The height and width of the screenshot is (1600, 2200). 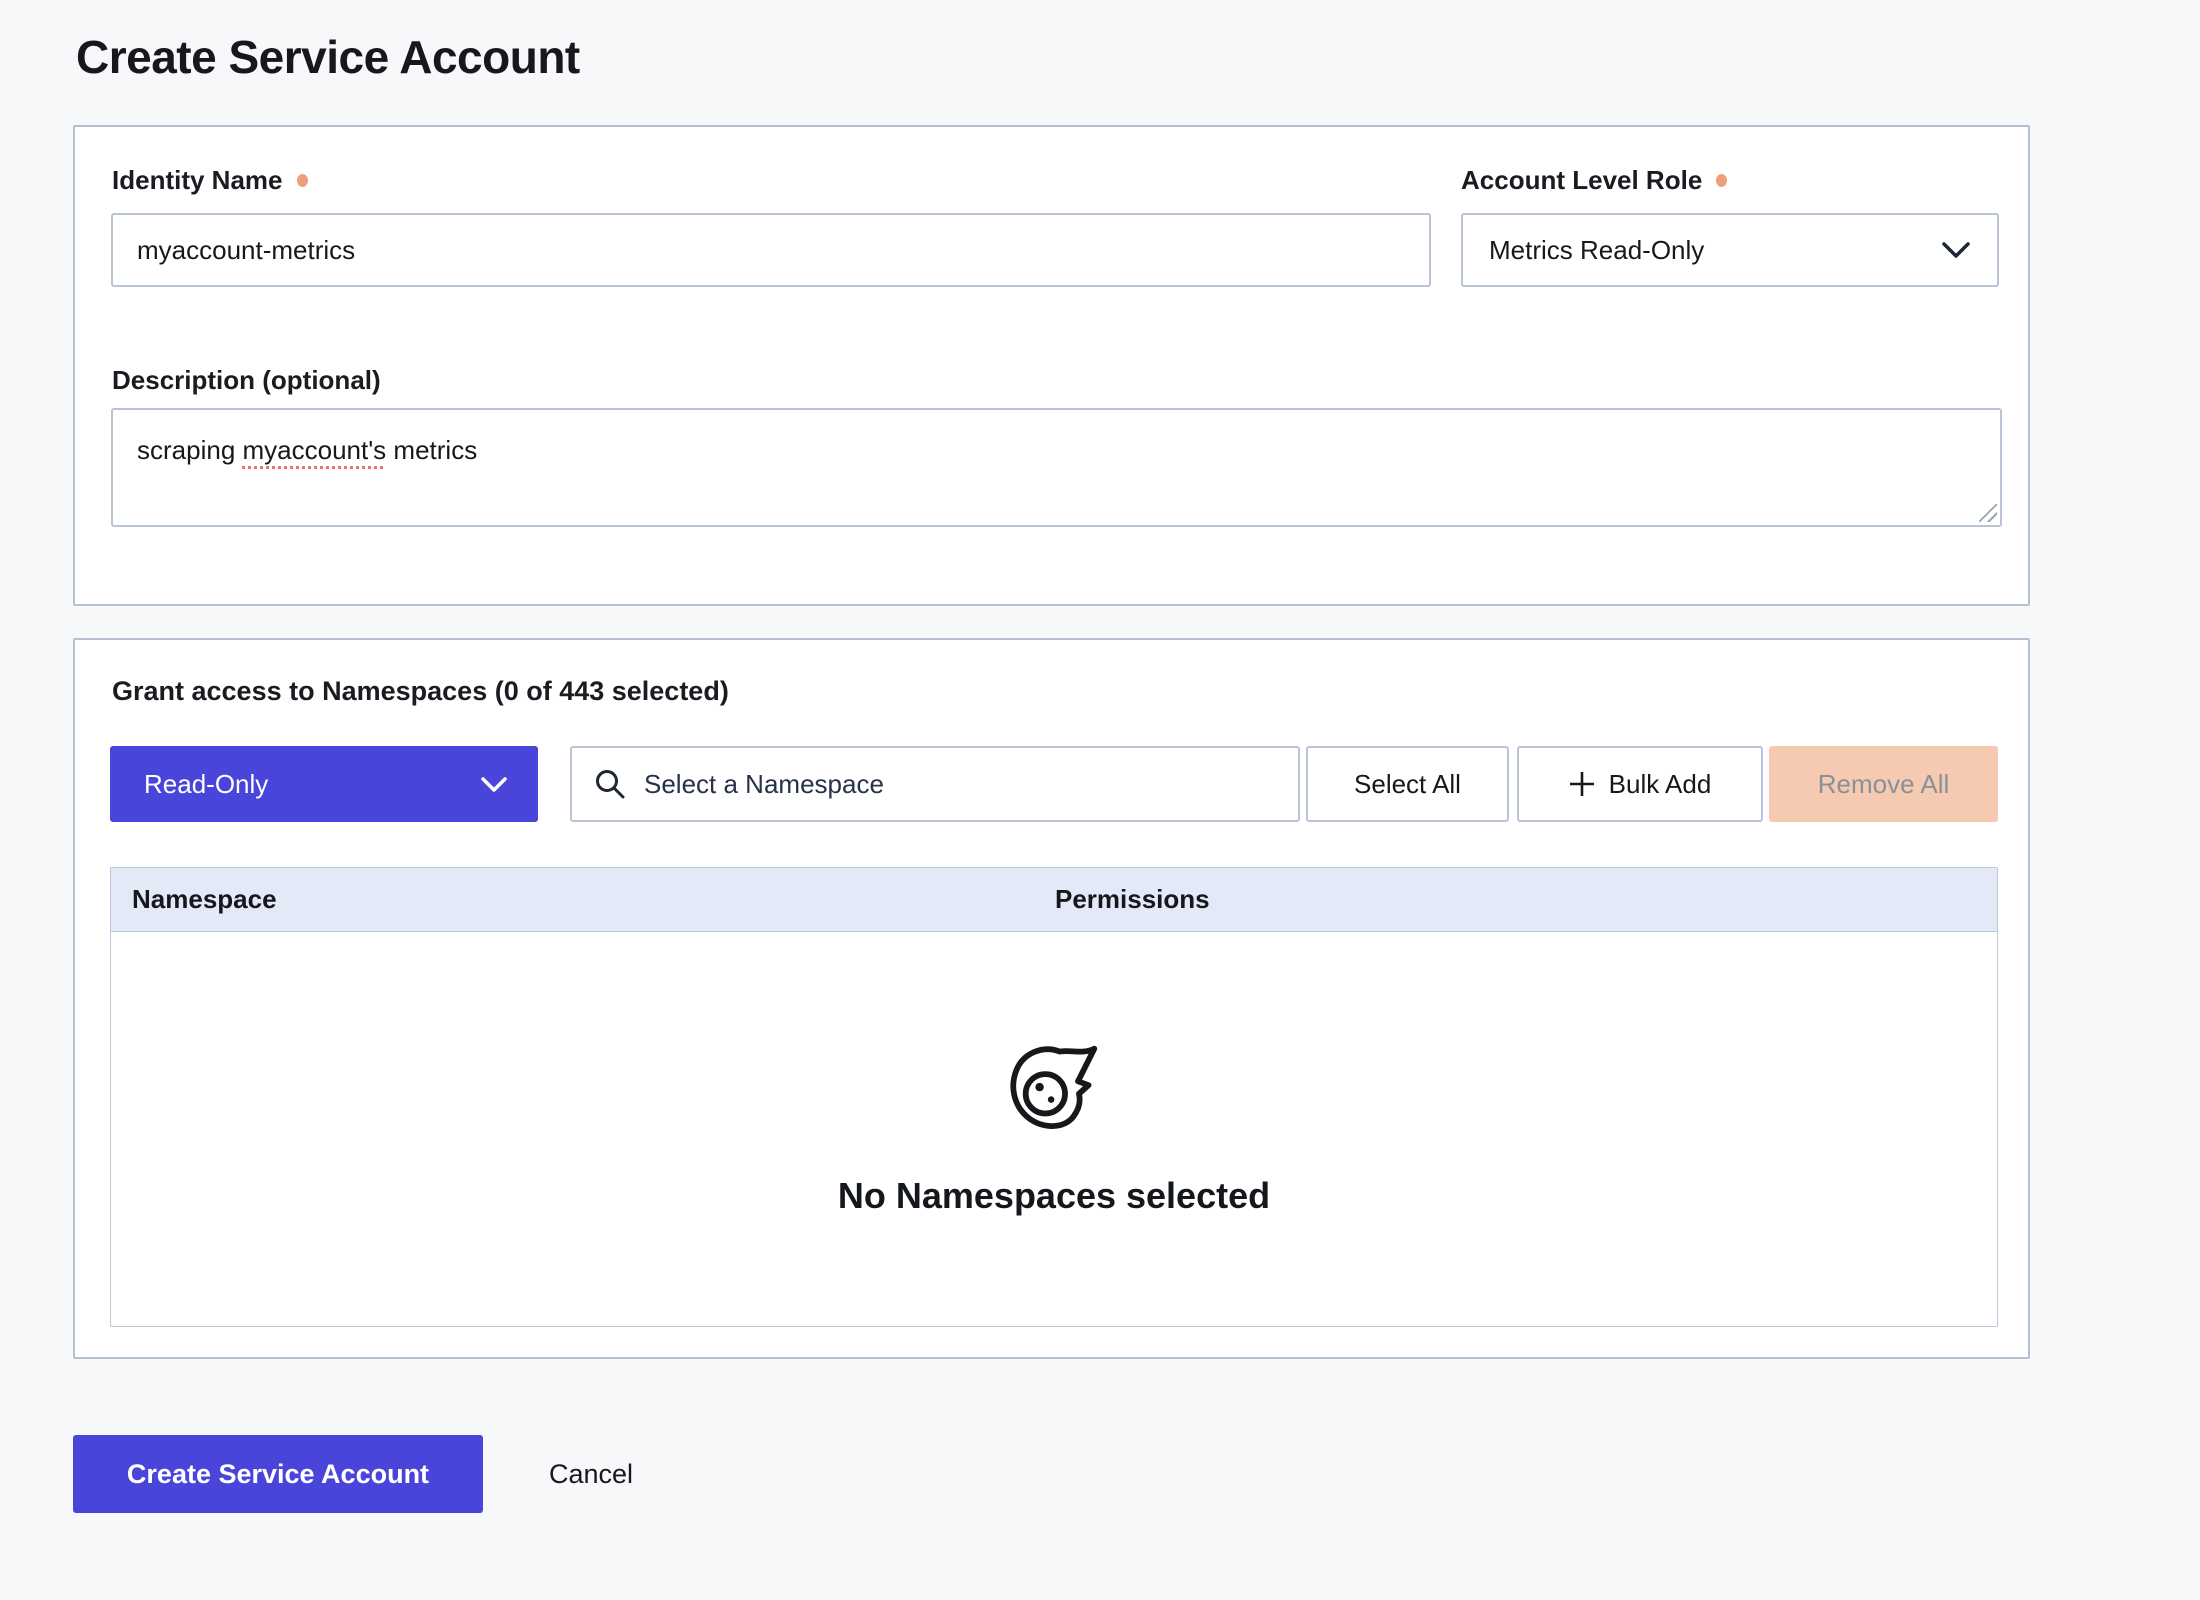 What do you see at coordinates (197, 180) in the screenshot?
I see `identity-name-label-text: Identity Name` at bounding box center [197, 180].